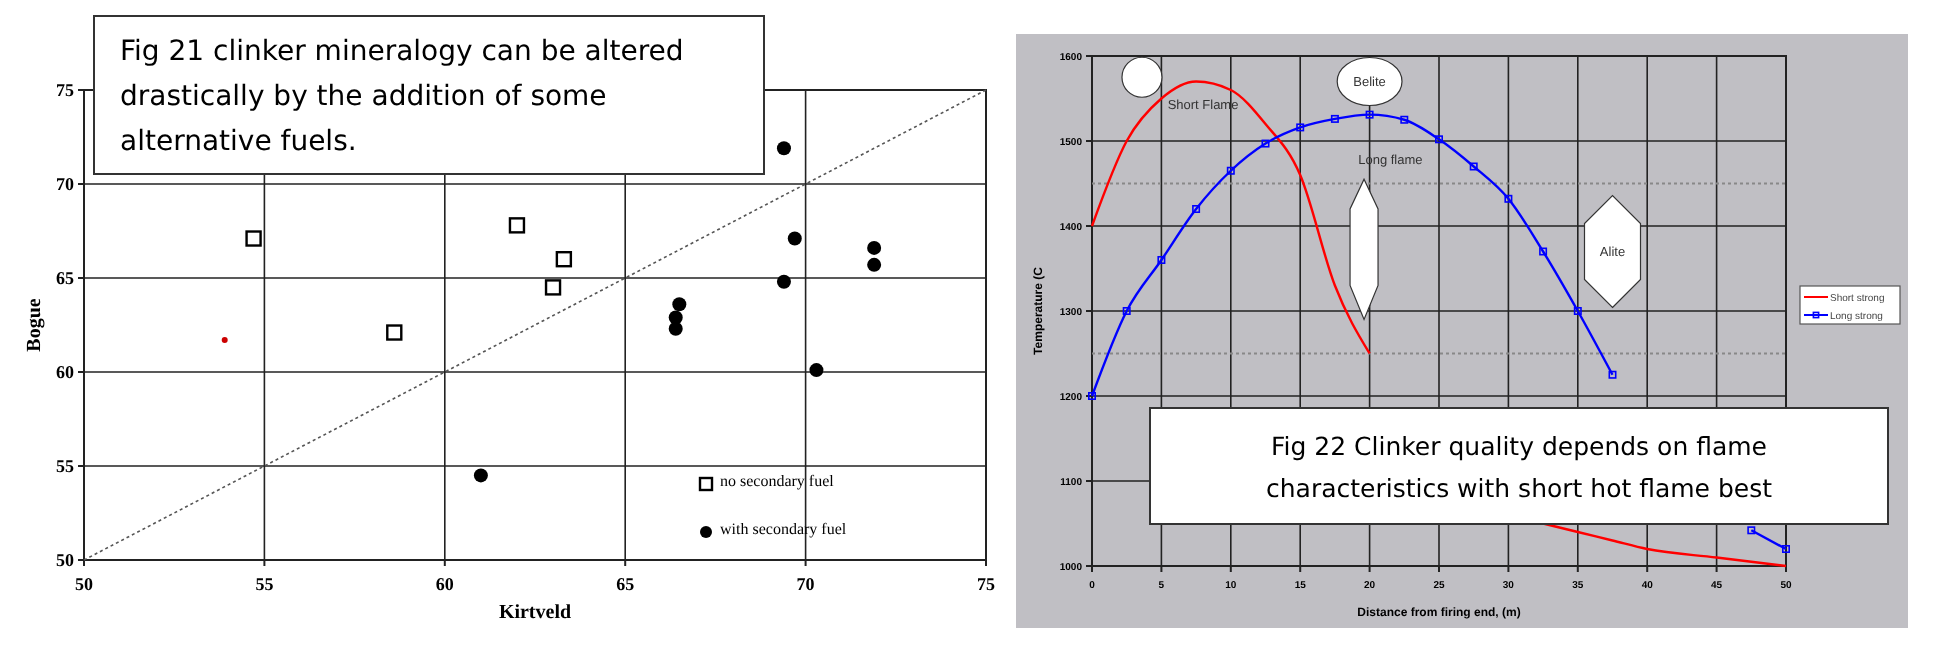 The image size is (1942, 660). What do you see at coordinates (986, 584) in the screenshot?
I see `x-tick-label: 75` at bounding box center [986, 584].